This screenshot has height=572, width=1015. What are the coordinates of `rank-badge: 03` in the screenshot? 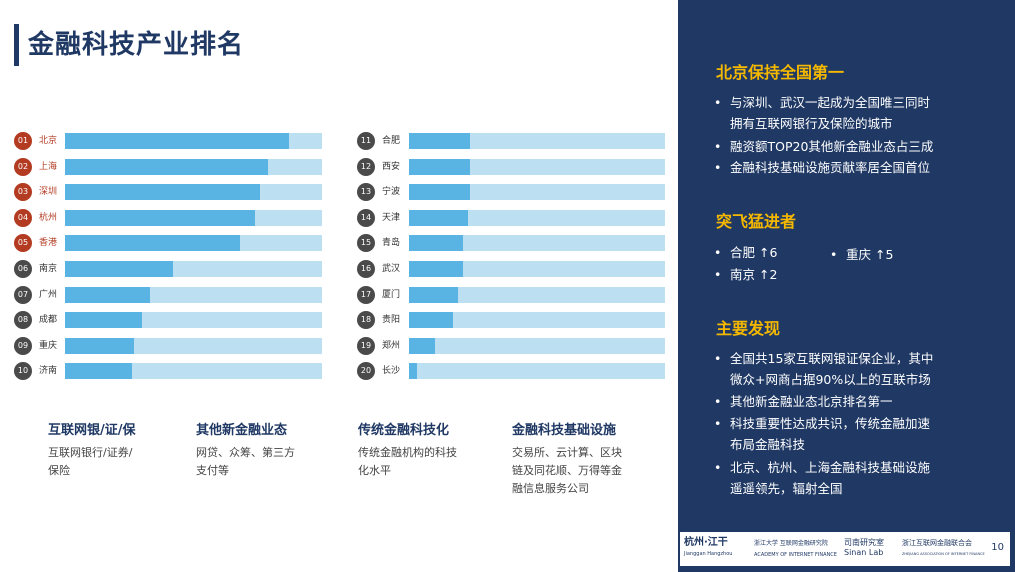 It's located at (23, 192).